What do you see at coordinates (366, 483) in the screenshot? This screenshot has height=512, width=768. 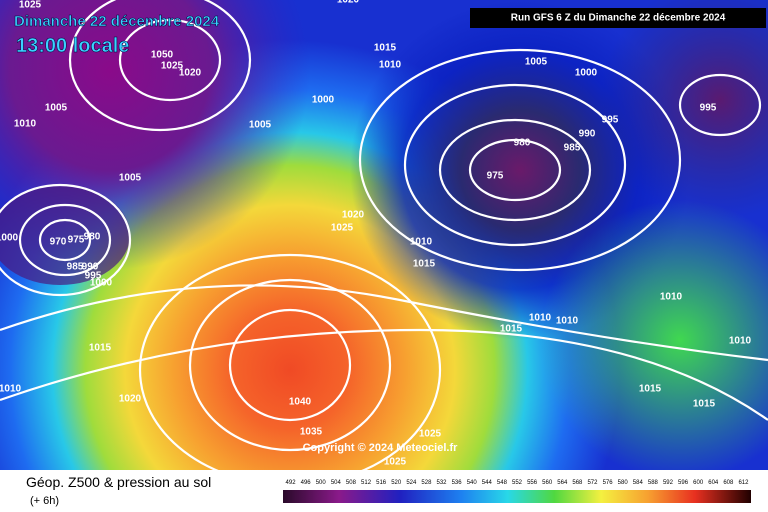 I see `scale-label: 512` at bounding box center [366, 483].